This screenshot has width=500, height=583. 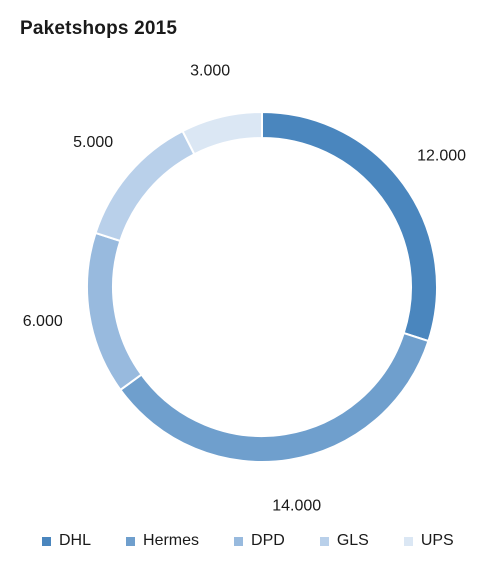 I want to click on data-label-hermes: 14.000, so click(x=296, y=505).